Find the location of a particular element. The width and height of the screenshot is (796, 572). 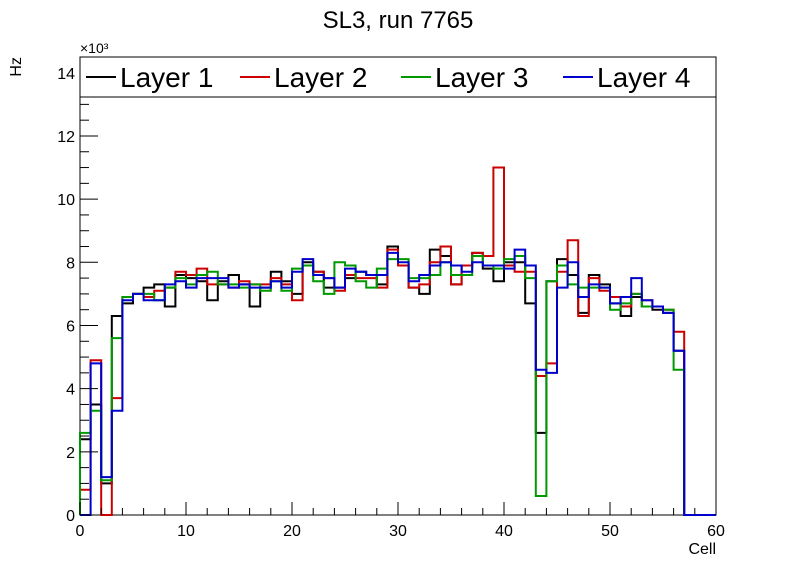

y-tick-label: 4 is located at coordinates (70, 390).